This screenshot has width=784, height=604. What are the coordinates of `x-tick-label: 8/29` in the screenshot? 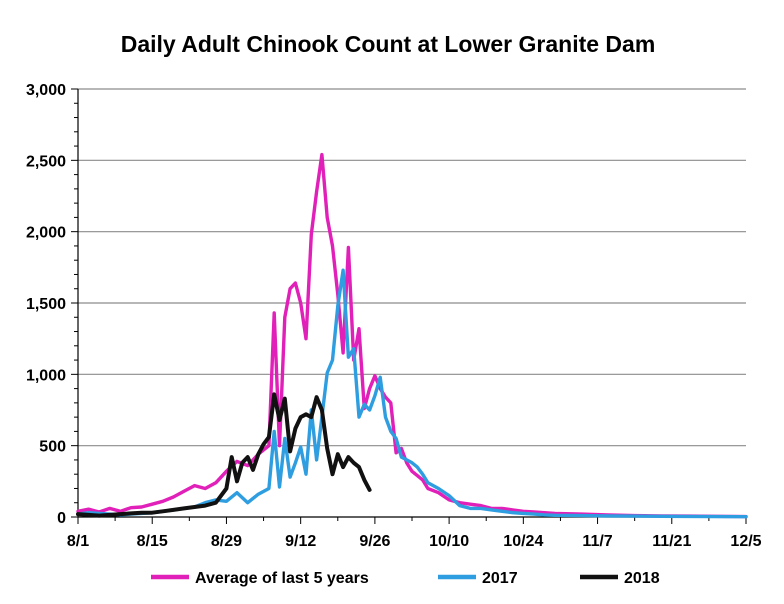 It's located at (226, 541).